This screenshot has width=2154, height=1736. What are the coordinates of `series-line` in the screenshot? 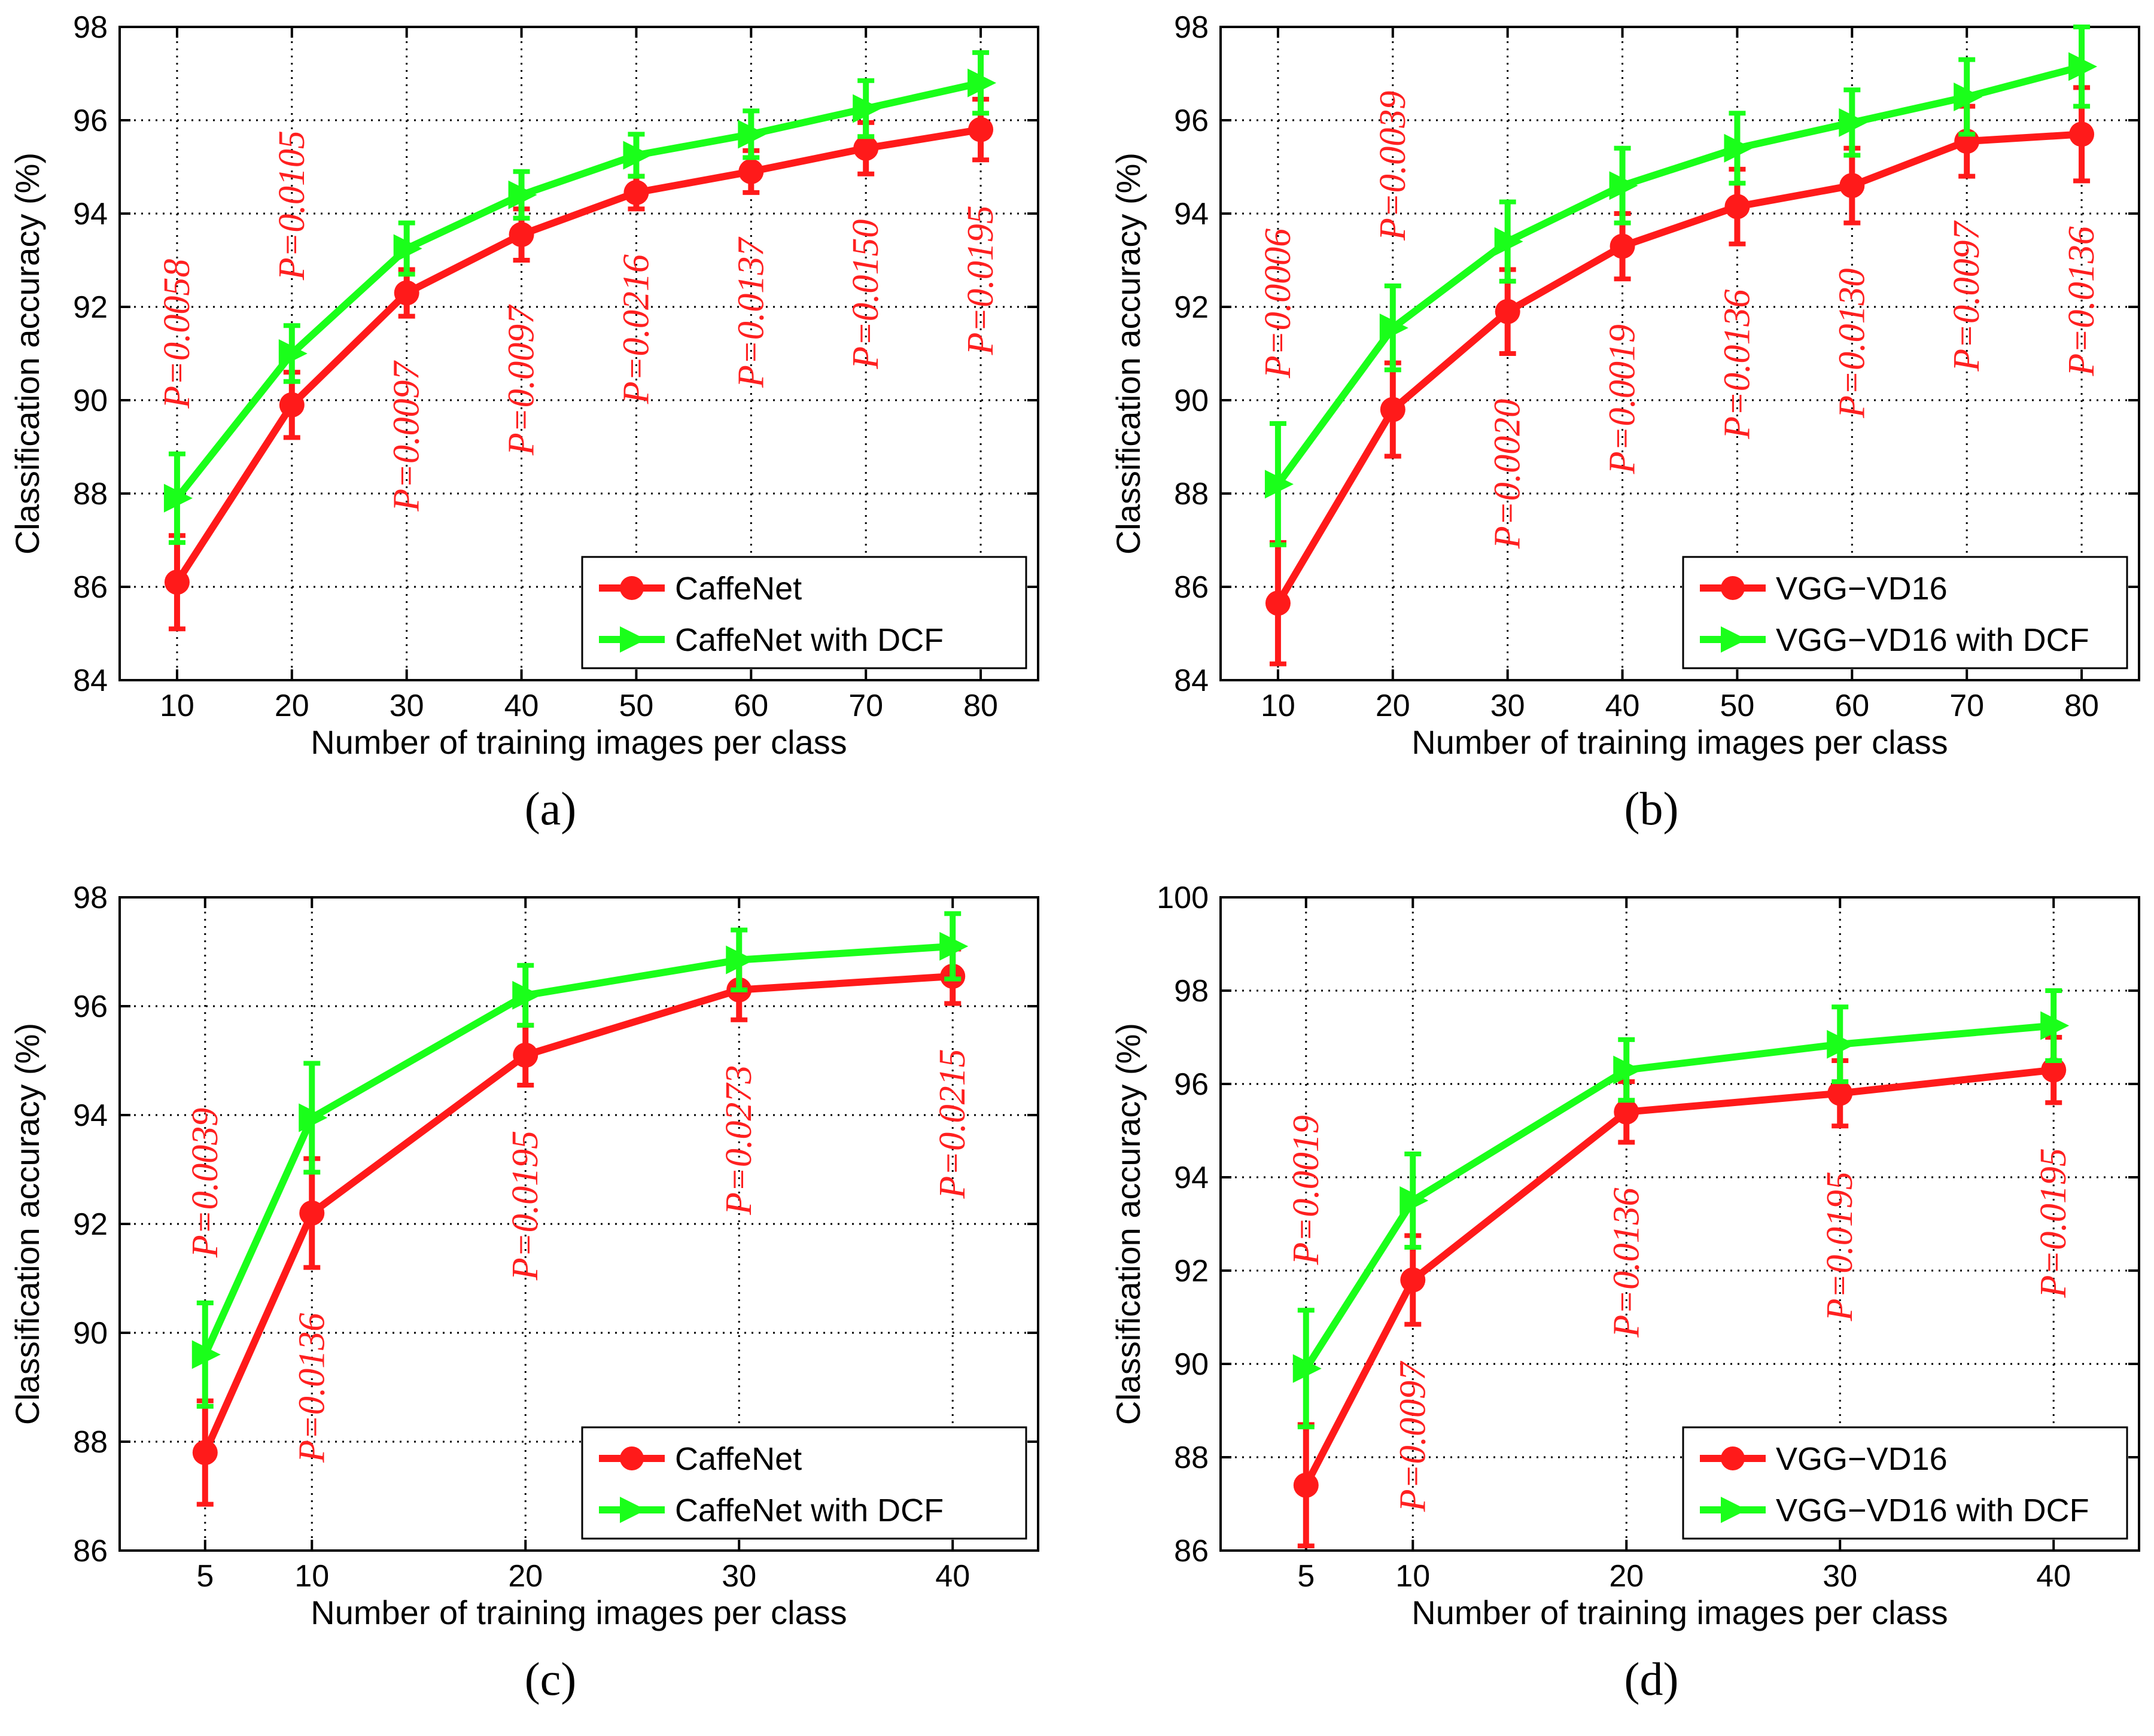 It's located at (577, 1149).